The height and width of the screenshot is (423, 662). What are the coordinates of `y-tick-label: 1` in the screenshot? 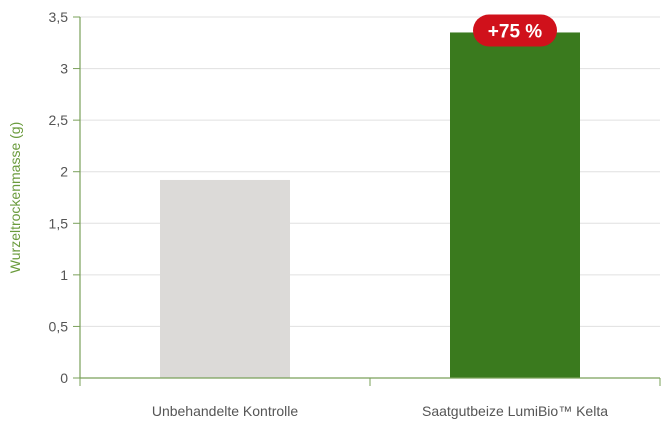 It's located at (64, 275).